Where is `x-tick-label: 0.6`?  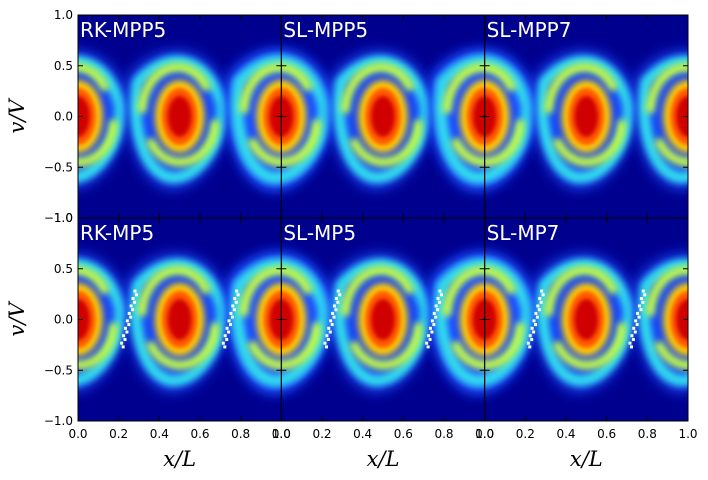 x-tick-label: 0.6 is located at coordinates (403, 434).